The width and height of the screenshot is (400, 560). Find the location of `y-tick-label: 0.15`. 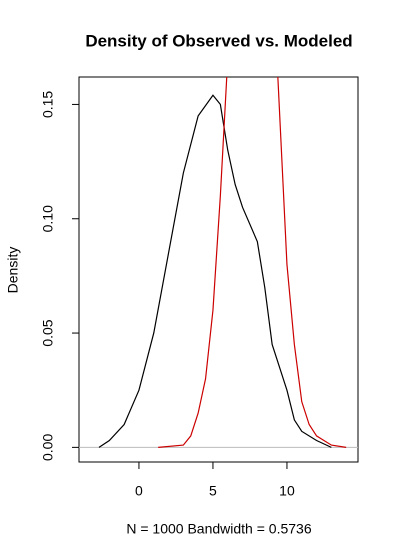

y-tick-label: 0.15 is located at coordinates (48, 104).